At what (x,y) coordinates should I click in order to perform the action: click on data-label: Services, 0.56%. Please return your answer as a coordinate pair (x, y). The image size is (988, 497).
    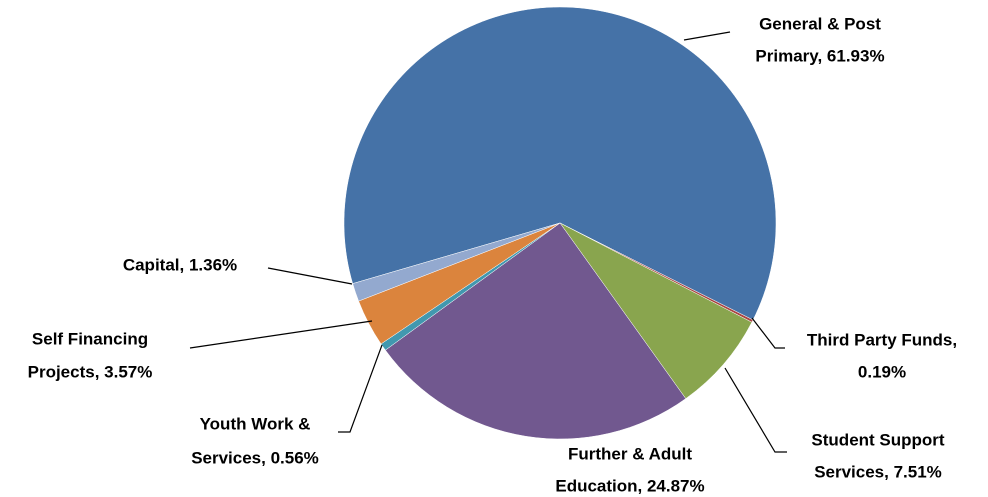
    Looking at the image, I should click on (255, 457).